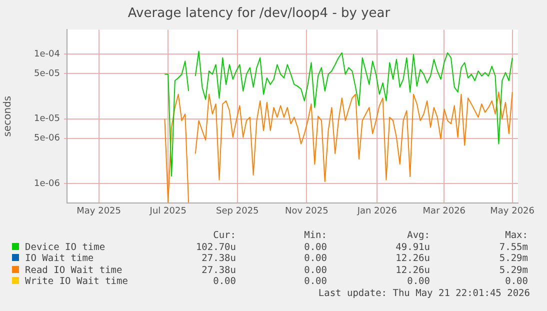  I want to click on y-axis-title: seconds, so click(8, 116).